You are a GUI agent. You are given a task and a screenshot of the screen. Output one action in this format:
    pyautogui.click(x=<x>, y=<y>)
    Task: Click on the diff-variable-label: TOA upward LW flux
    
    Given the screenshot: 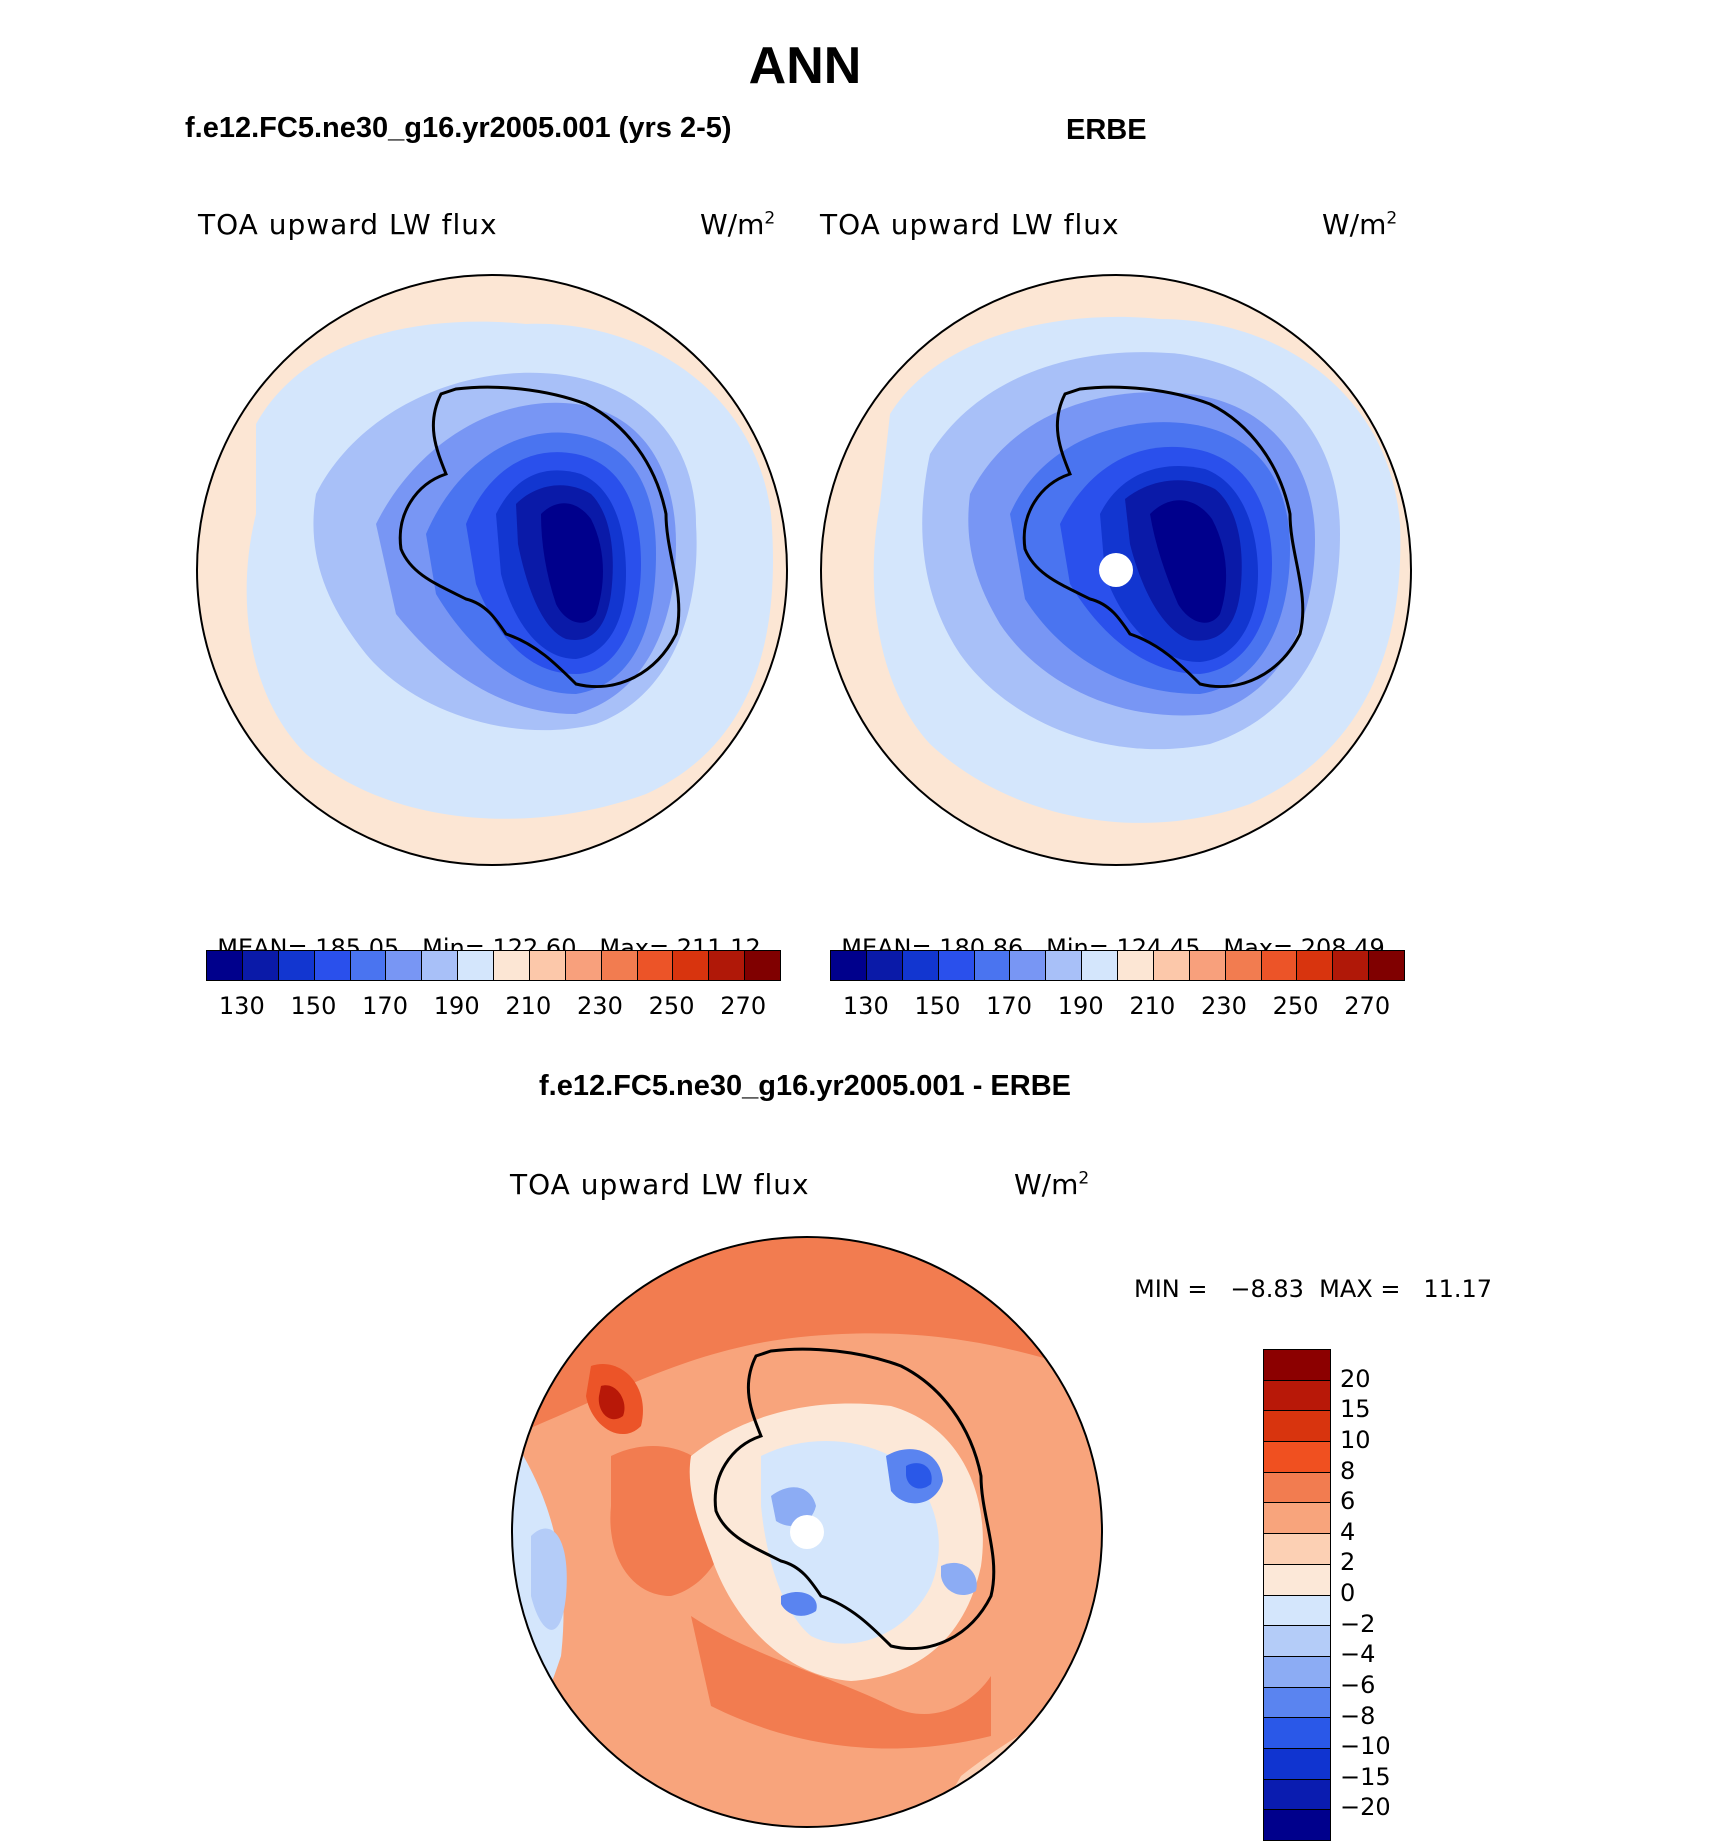 What is the action you would take?
    pyautogui.click(x=660, y=1184)
    